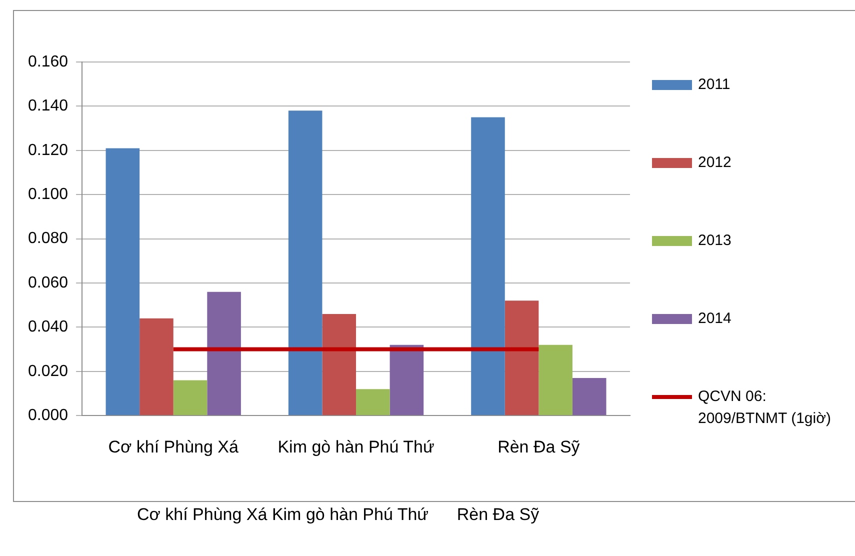 The width and height of the screenshot is (855, 556). I want to click on x-tick-label: Cơ khí Phùng Xá, so click(174, 446).